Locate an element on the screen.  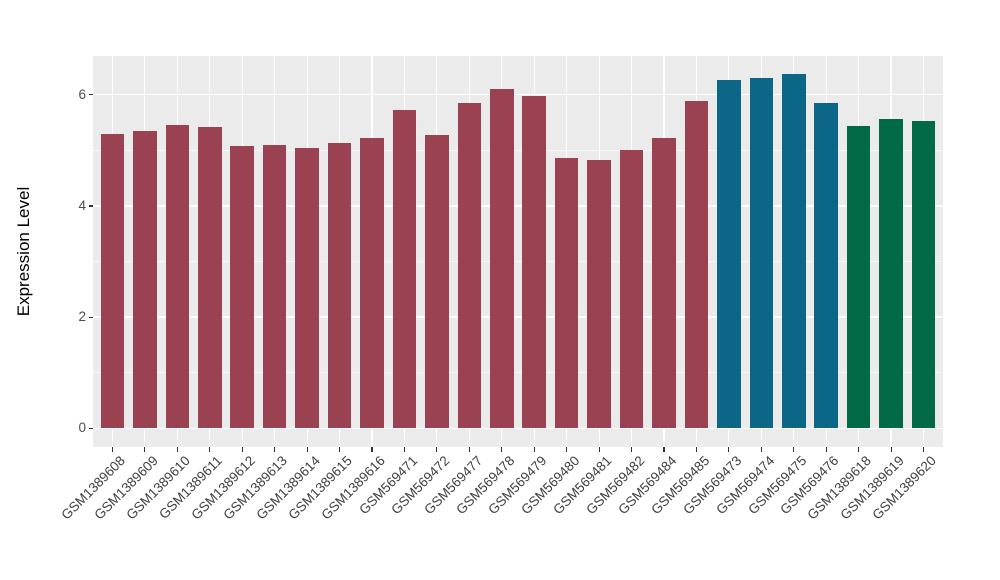
y-tick-label: 4 is located at coordinates (82, 205).